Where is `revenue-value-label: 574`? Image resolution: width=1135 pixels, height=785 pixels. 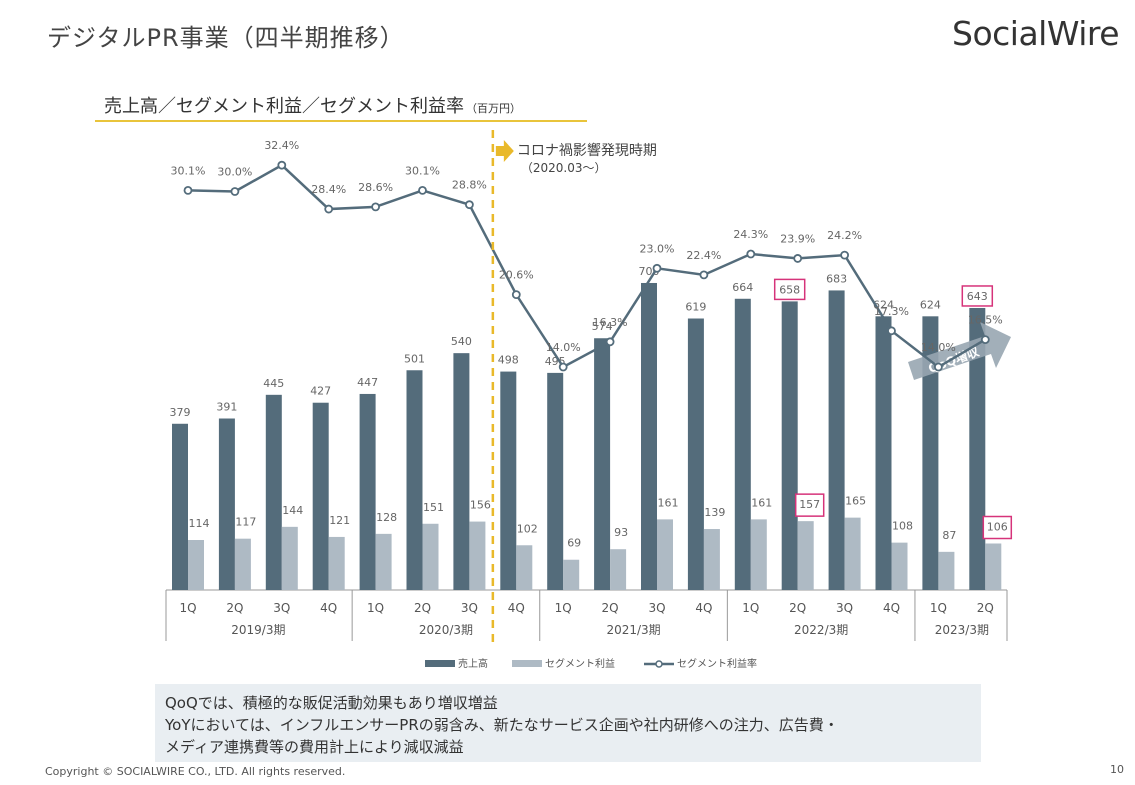 revenue-value-label: 574 is located at coordinates (602, 326).